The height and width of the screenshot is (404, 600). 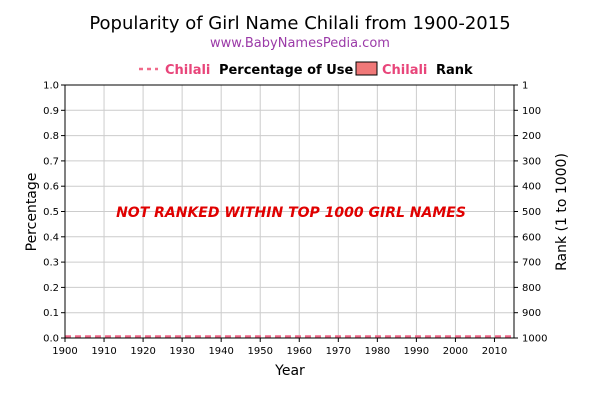 I want to click on x-tick-label: 1950, so click(x=259, y=351).